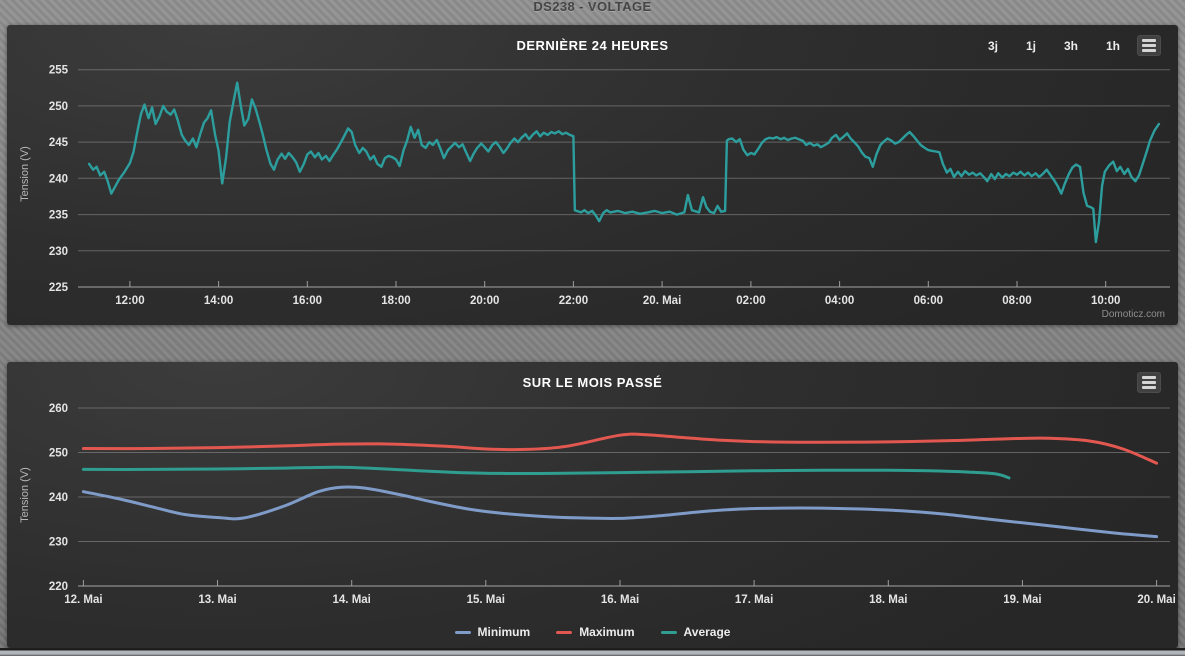 The image size is (1185, 656). I want to click on x-tick-label: 08:00, so click(1016, 301).